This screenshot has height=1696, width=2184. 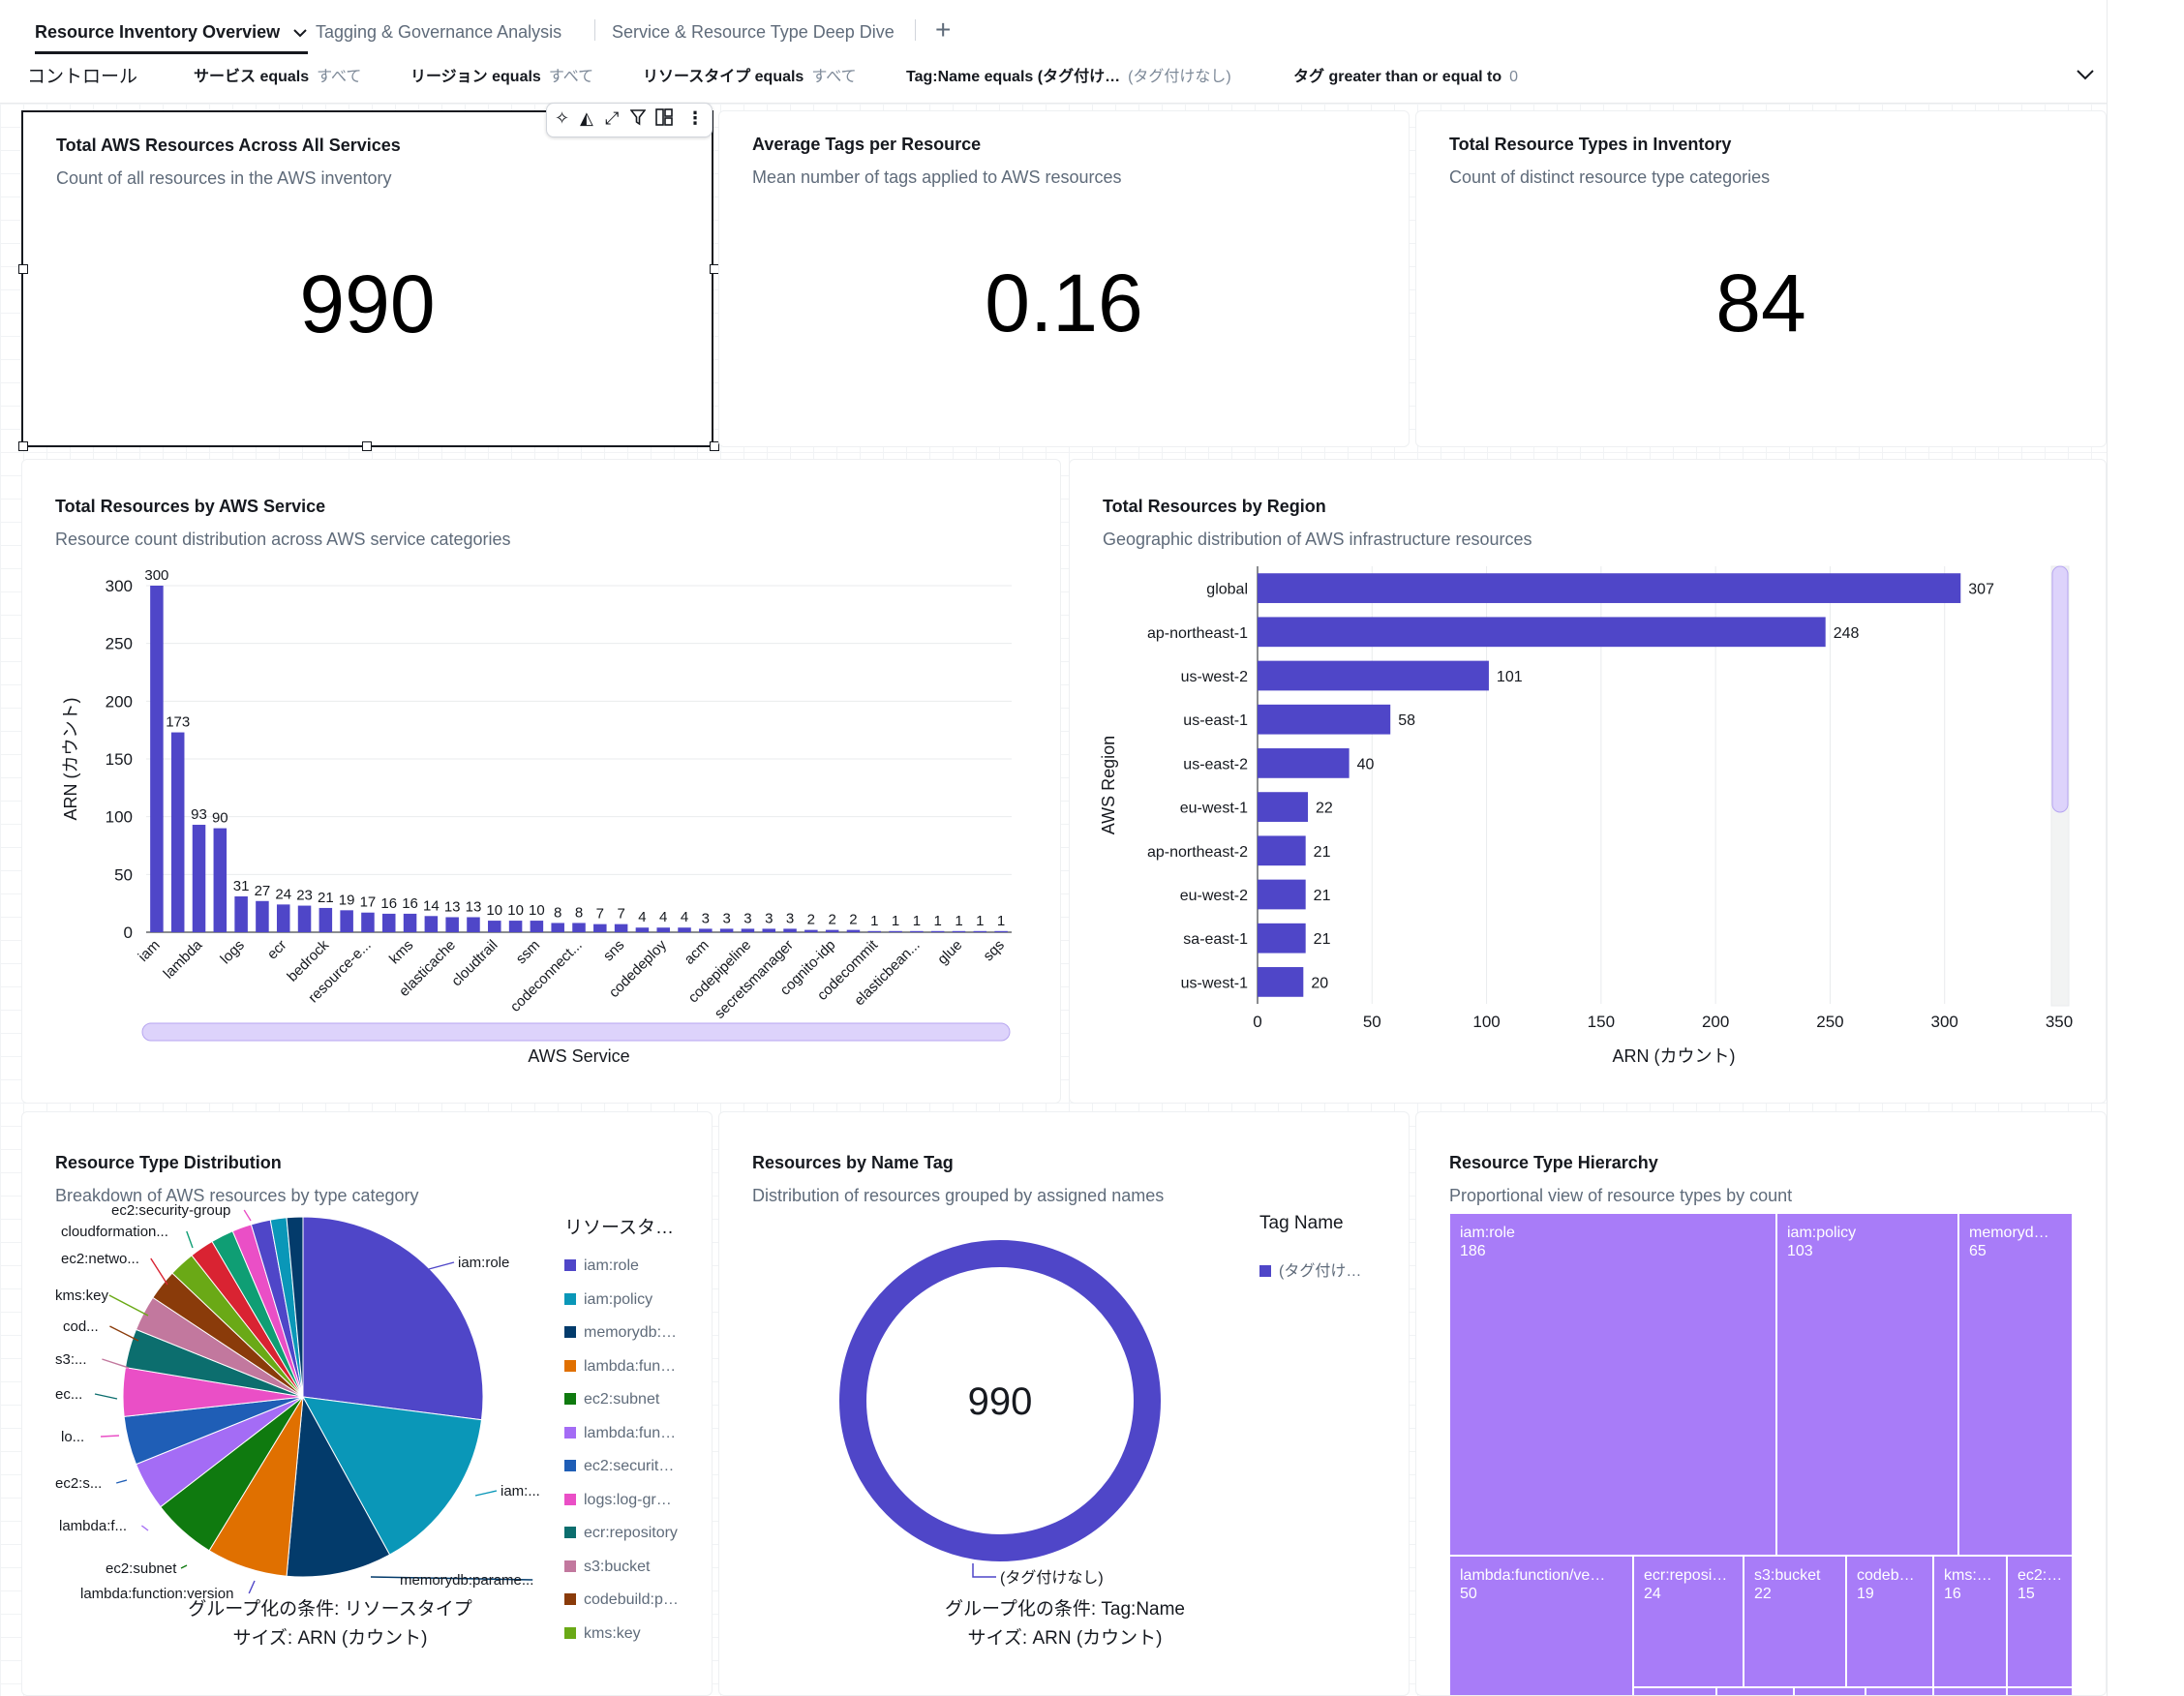 What do you see at coordinates (603, 1634) in the screenshot?
I see `legend-item: kms:key` at bounding box center [603, 1634].